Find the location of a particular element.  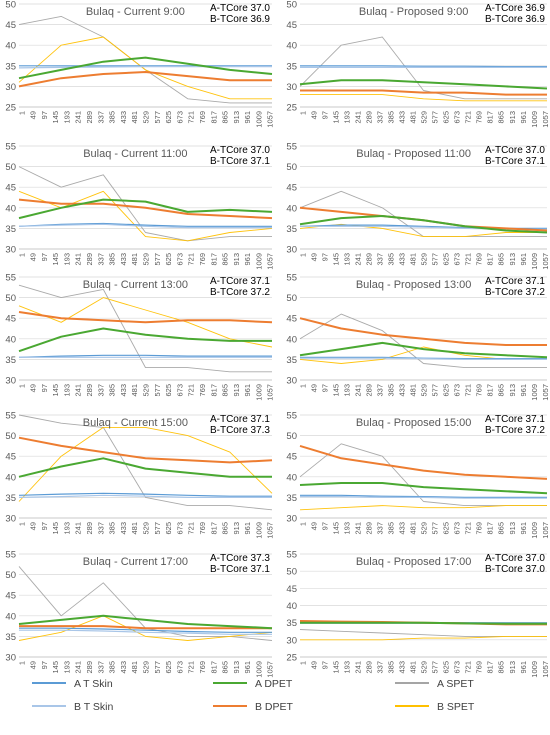

legend: A T Skin A DPET A SPET B T Skin B DPET B SPET is located at coordinates (253, 695).